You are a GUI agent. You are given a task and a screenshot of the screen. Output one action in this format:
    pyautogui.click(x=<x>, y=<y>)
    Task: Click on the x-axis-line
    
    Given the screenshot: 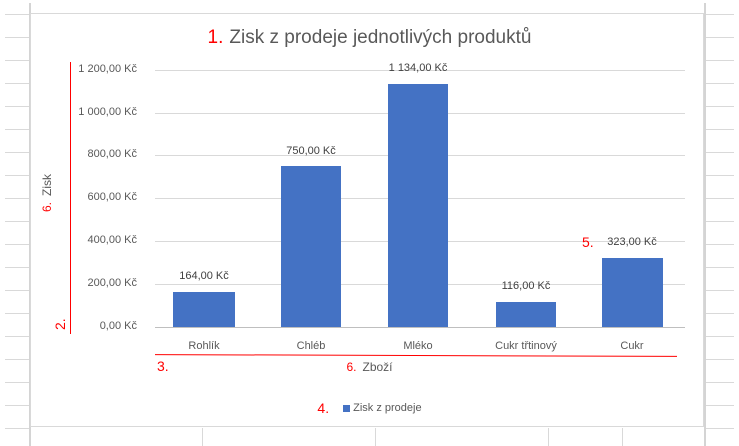 What is the action you would take?
    pyautogui.click(x=420, y=327)
    